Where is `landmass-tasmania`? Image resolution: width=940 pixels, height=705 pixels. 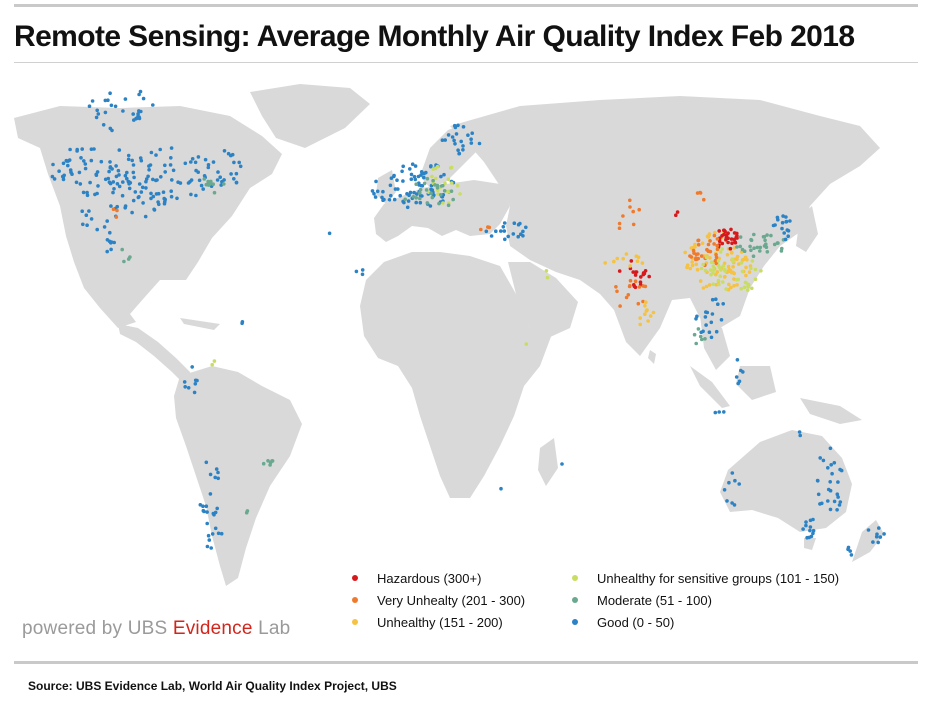
landmass-tasmania is located at coordinates (810, 544).